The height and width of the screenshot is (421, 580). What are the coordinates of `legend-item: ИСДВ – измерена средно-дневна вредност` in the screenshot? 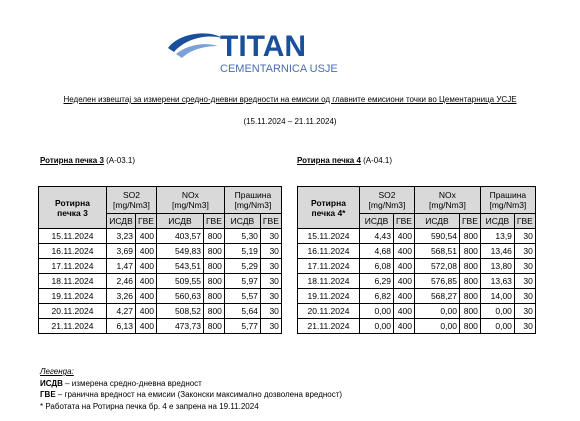 It's located at (191, 384).